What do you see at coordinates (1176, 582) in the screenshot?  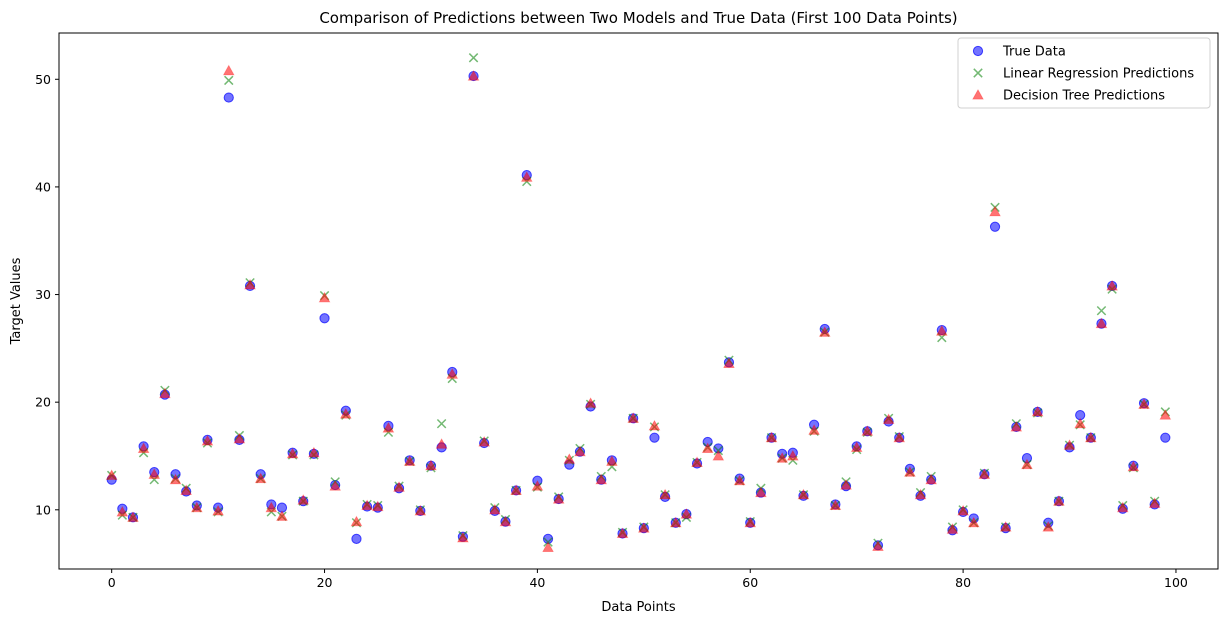 I see `x-tick-label: 100` at bounding box center [1176, 582].